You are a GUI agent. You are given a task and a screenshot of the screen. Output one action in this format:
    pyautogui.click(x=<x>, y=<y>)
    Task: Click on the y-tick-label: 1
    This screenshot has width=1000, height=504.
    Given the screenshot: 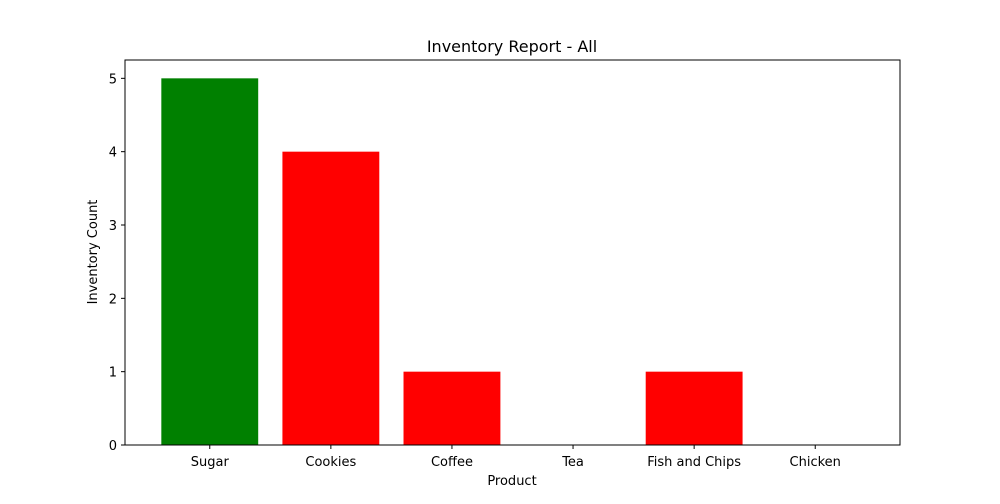 What is the action you would take?
    pyautogui.click(x=113, y=373)
    